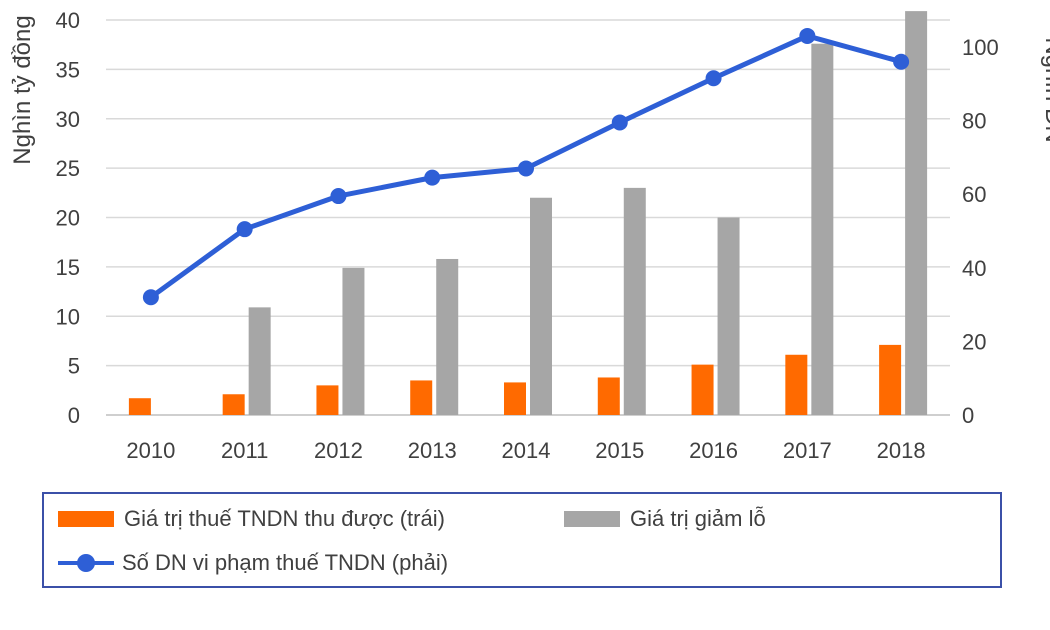  I want to click on x-tick-label: 2010, so click(150, 450).